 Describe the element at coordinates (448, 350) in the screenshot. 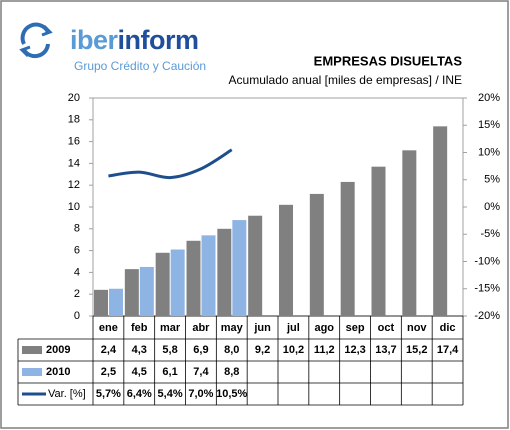

I see `table-cell: 17,4` at that location.